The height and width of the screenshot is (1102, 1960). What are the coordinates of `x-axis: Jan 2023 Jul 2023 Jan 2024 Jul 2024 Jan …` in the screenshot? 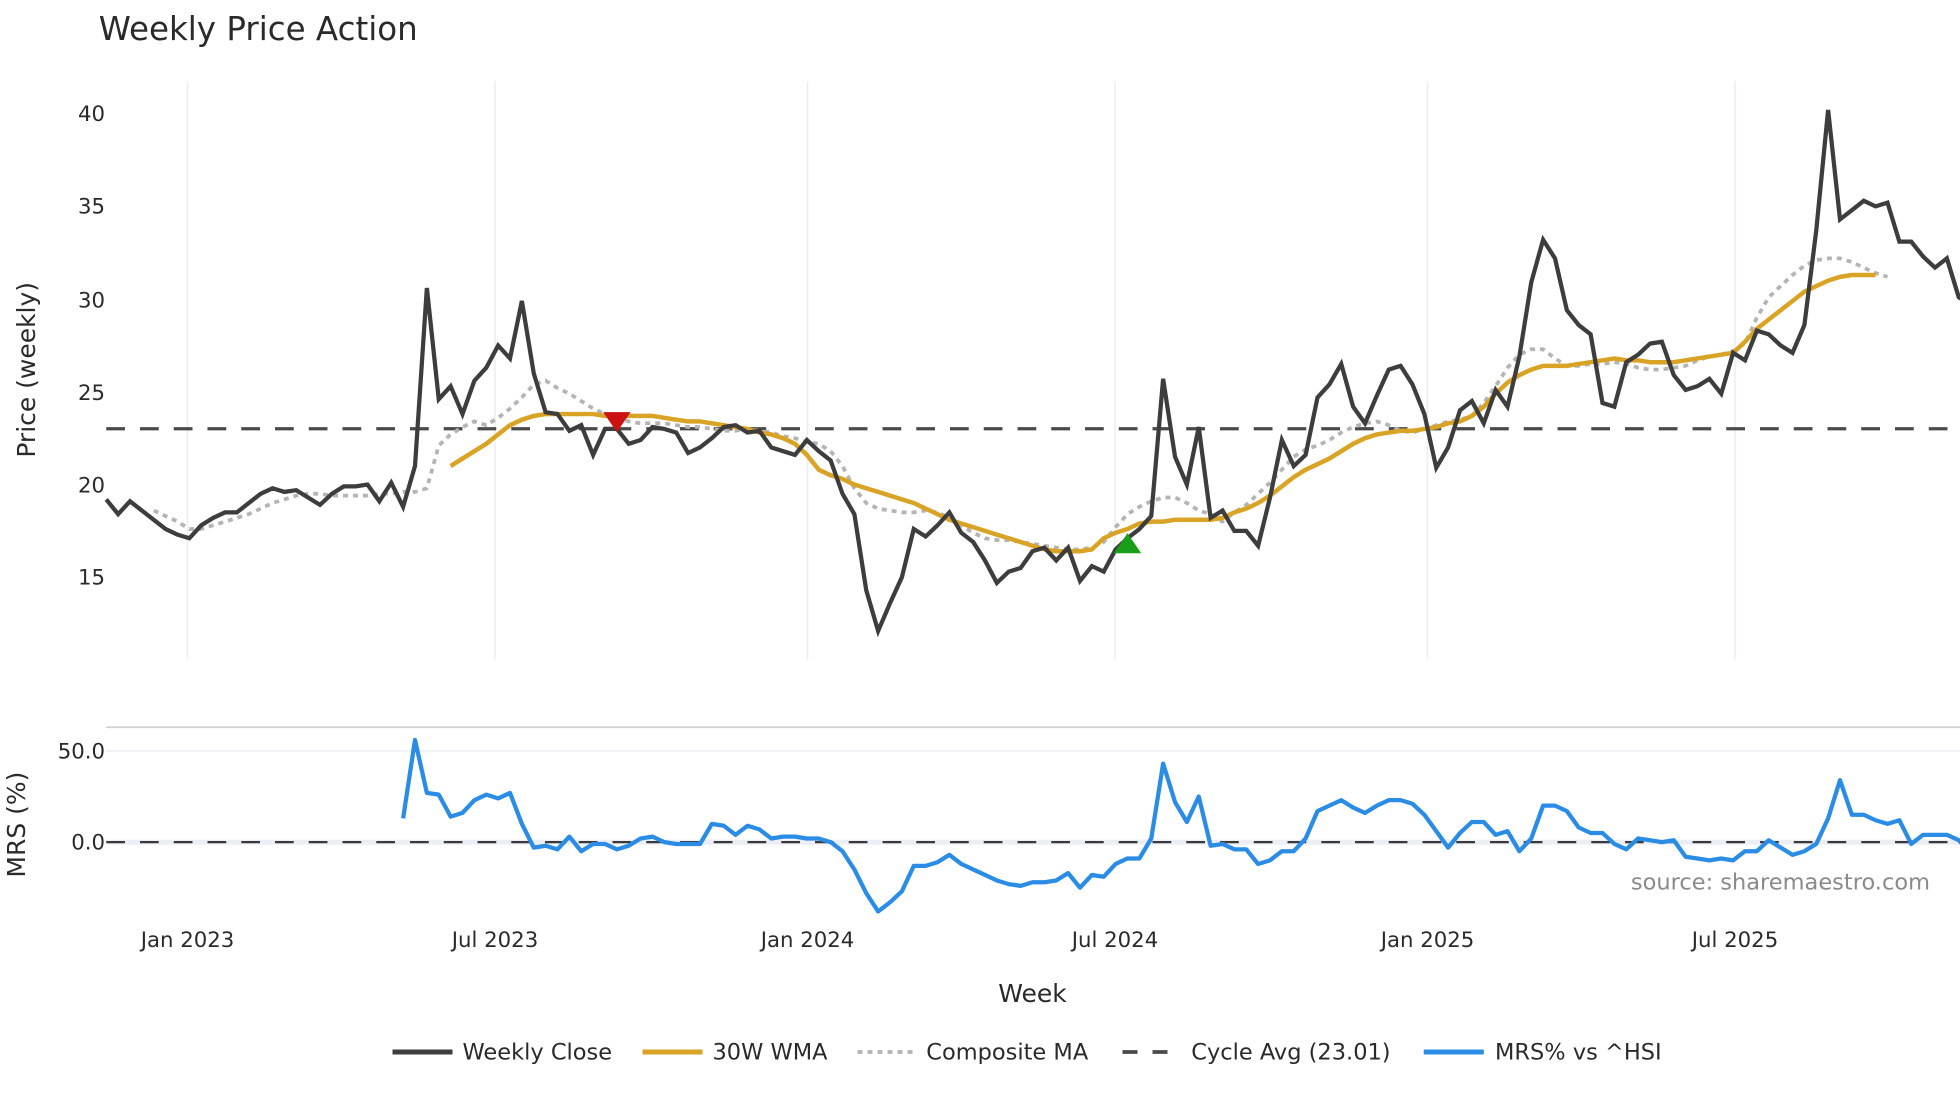 It's located at (958, 968).